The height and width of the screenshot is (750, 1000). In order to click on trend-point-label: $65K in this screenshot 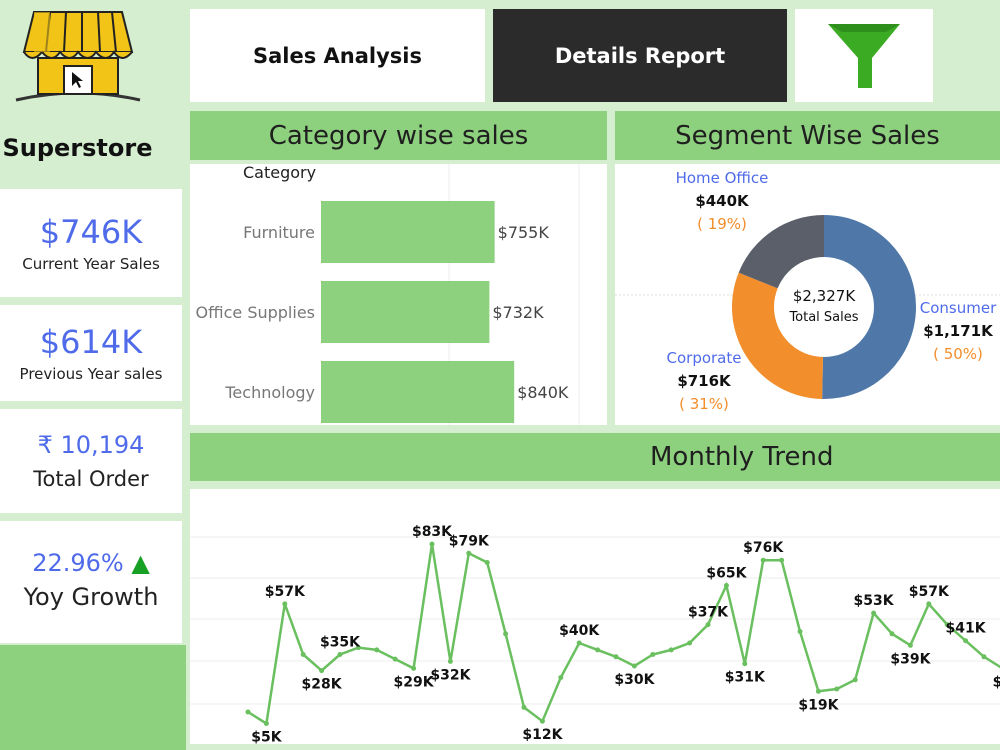, I will do `click(726, 574)`.